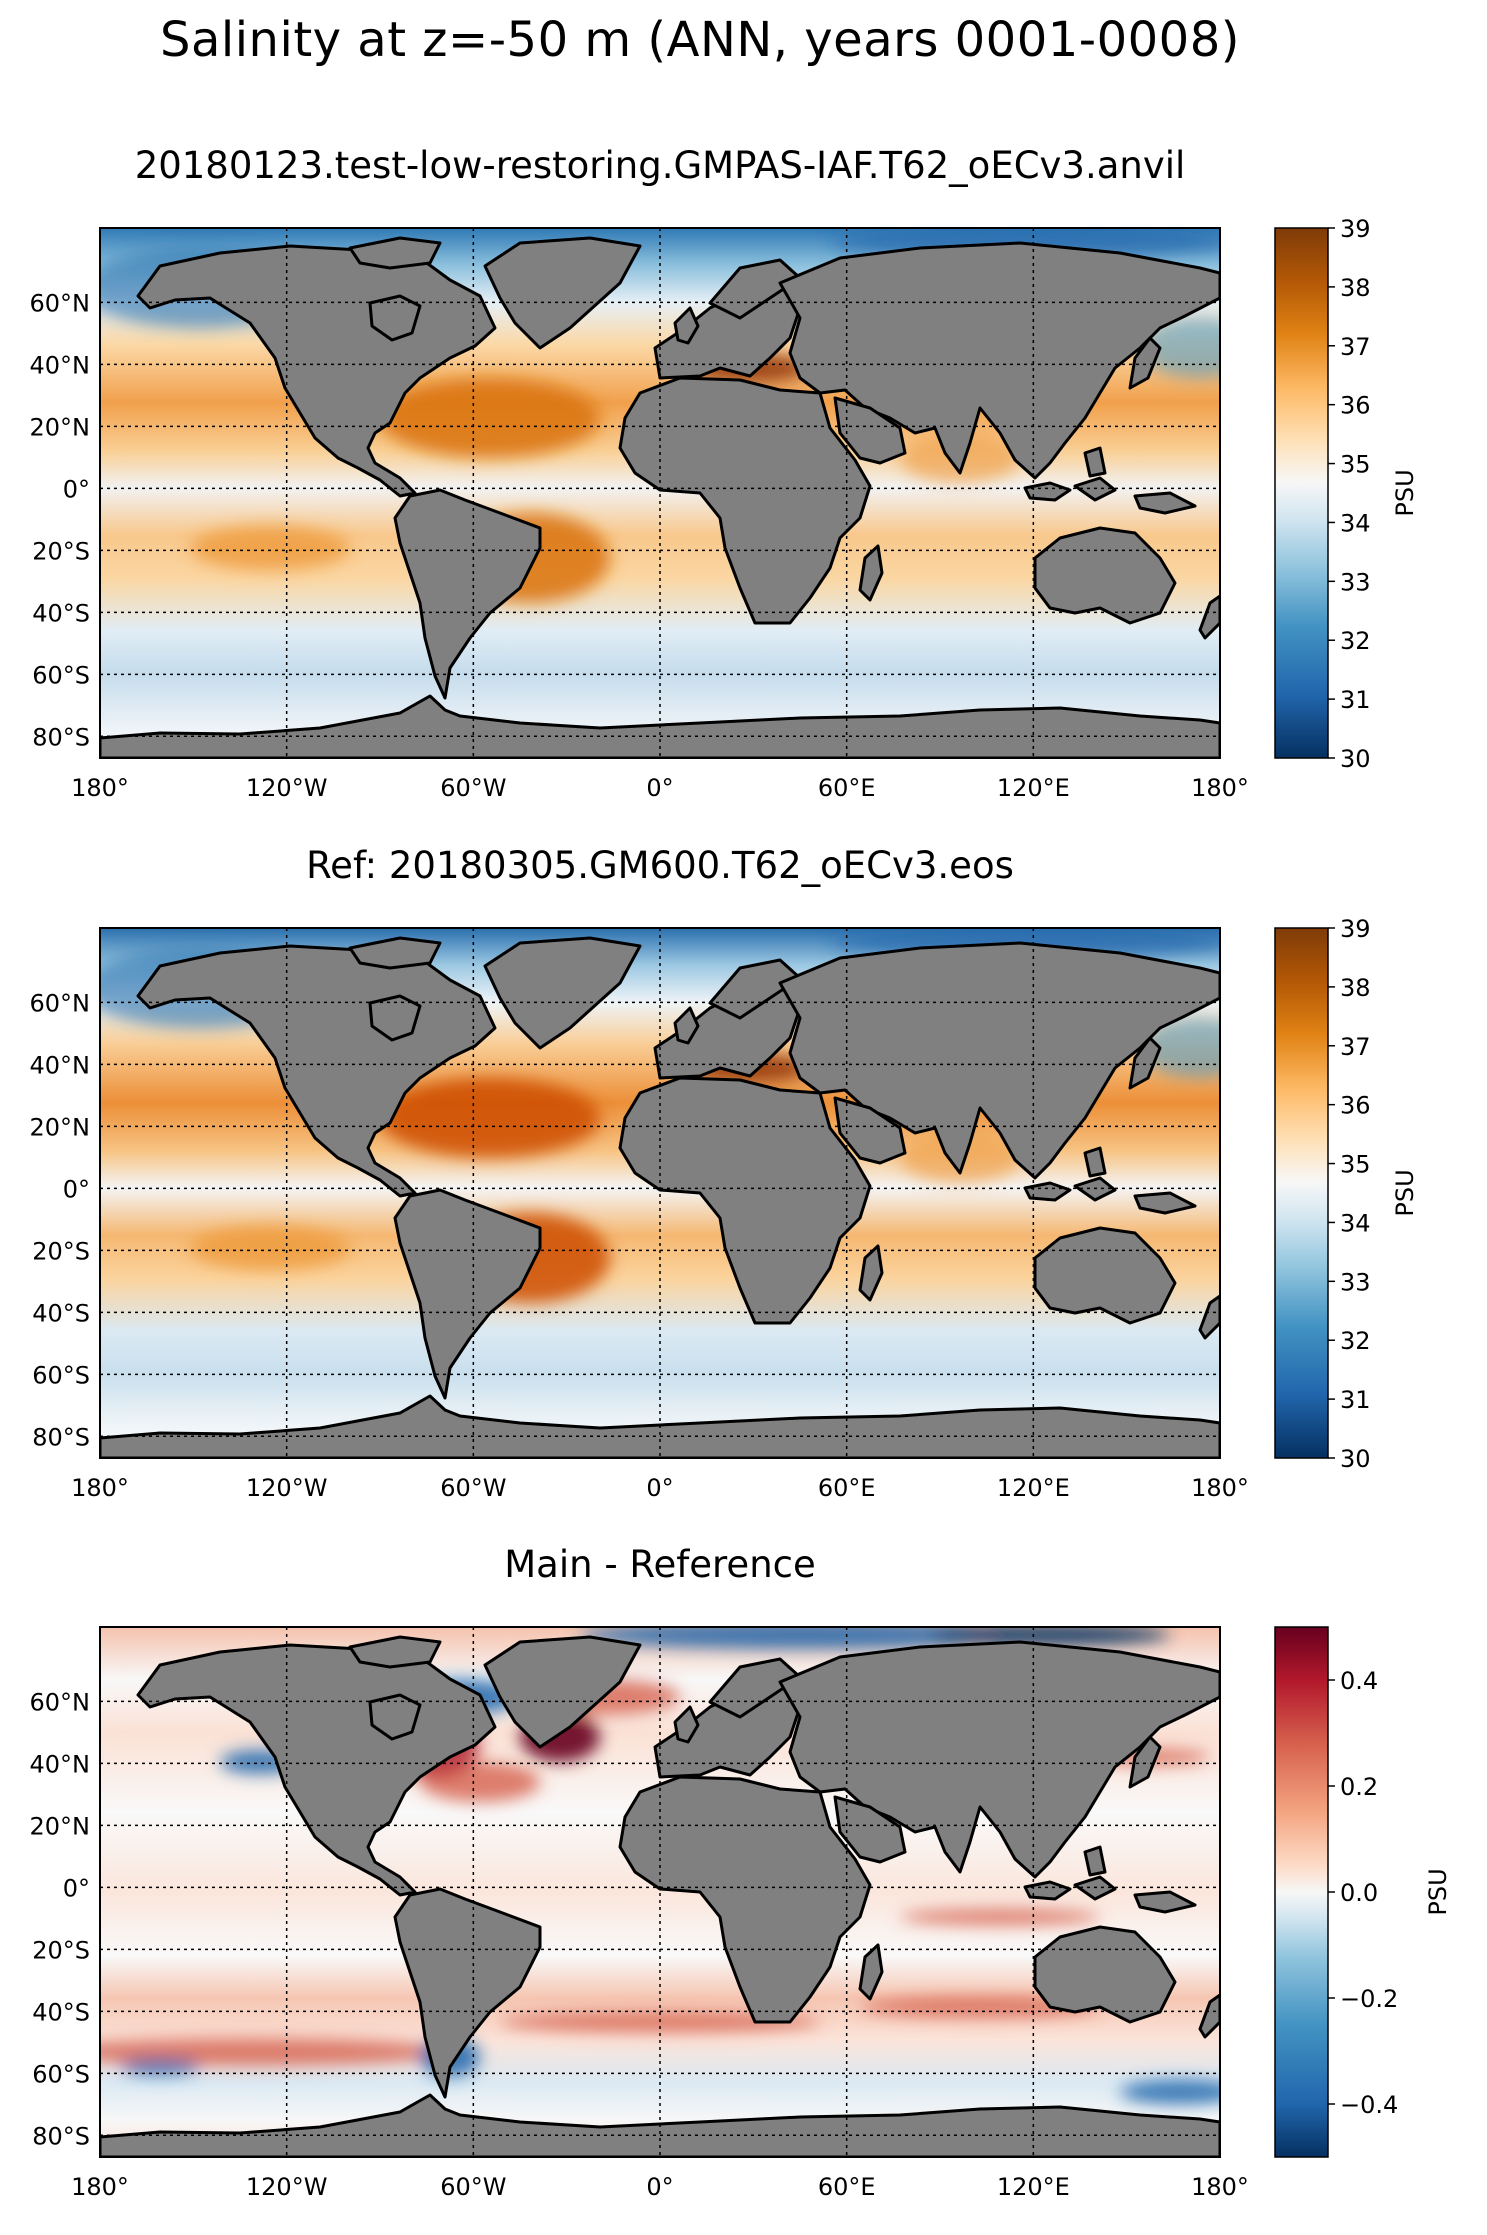 The image size is (1487, 2235). Describe the element at coordinates (1359, 1681) in the screenshot. I see `colorbar-tick-label: 0.4` at that location.